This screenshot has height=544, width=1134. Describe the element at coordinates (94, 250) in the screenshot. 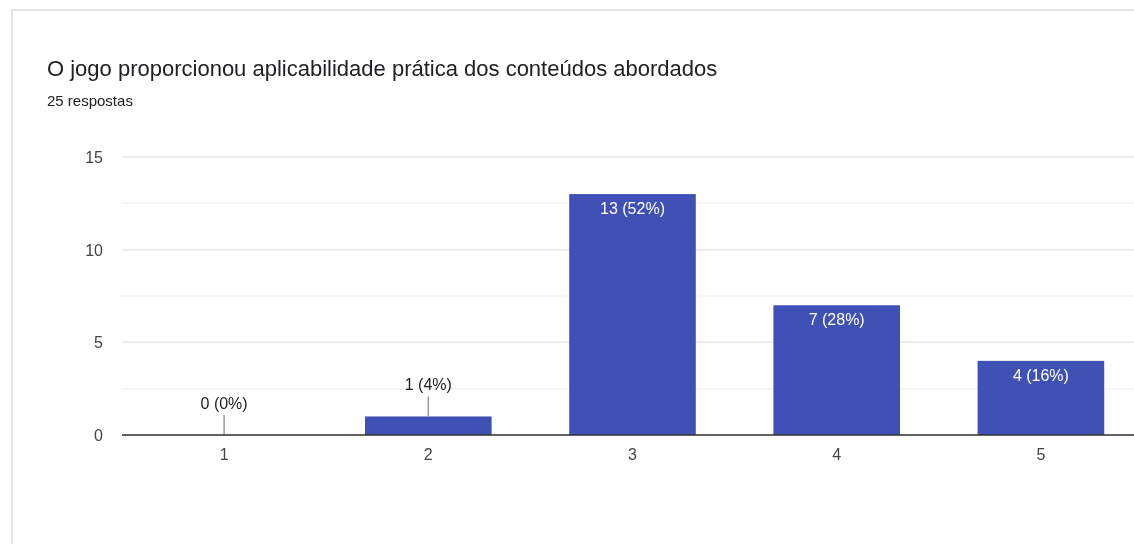

I see `y-tick-label: 10` at that location.